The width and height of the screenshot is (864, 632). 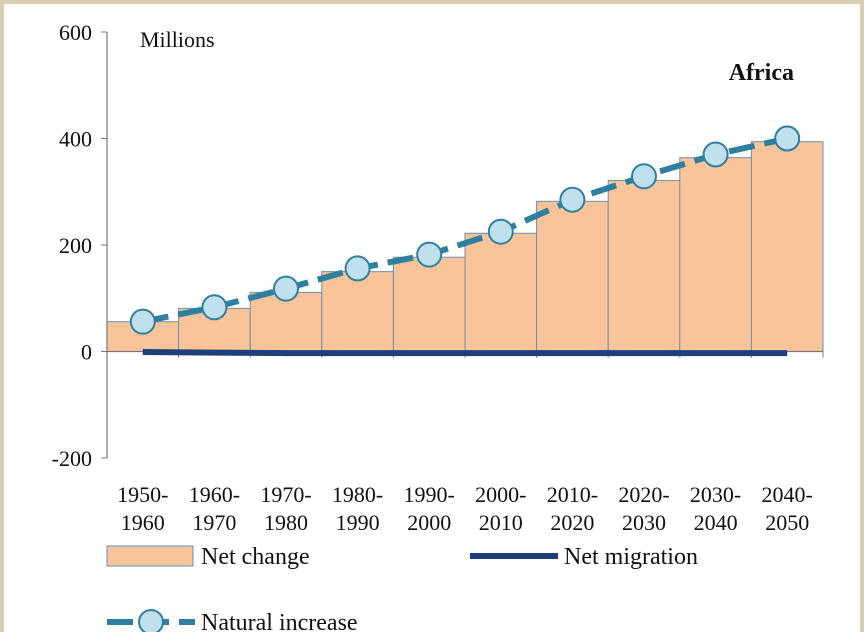 What do you see at coordinates (358, 522) in the screenshot?
I see `x-tick-label-line: 1990` at bounding box center [358, 522].